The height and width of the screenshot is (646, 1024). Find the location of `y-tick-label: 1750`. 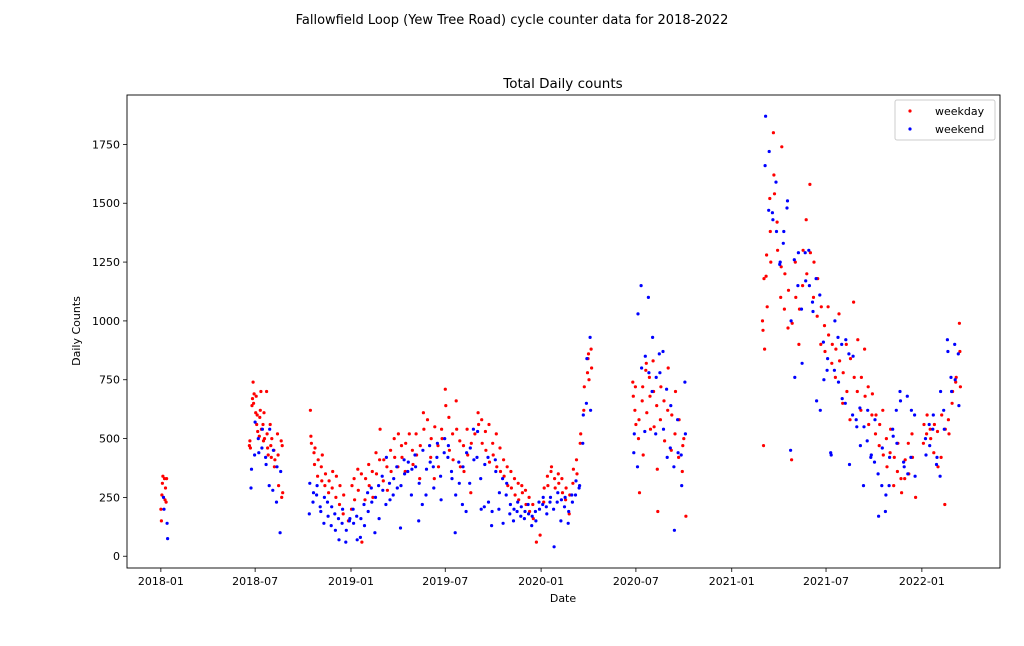

y-tick-label: 1750 is located at coordinates (106, 144).